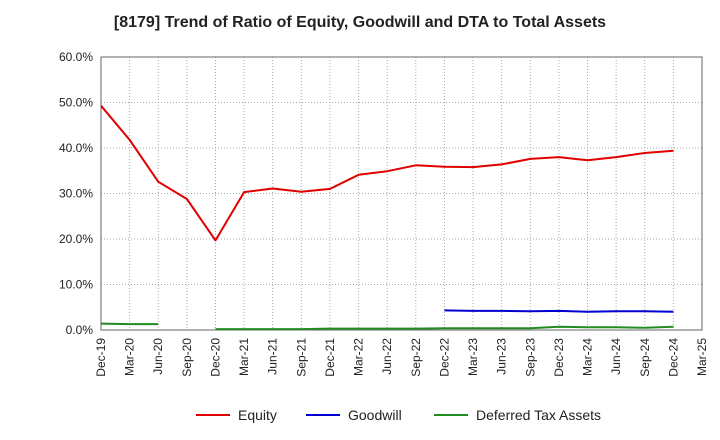 This screenshot has height=440, width=720. What do you see at coordinates (130, 357) in the screenshot?
I see `x-tick-label: Mar-20` at bounding box center [130, 357].